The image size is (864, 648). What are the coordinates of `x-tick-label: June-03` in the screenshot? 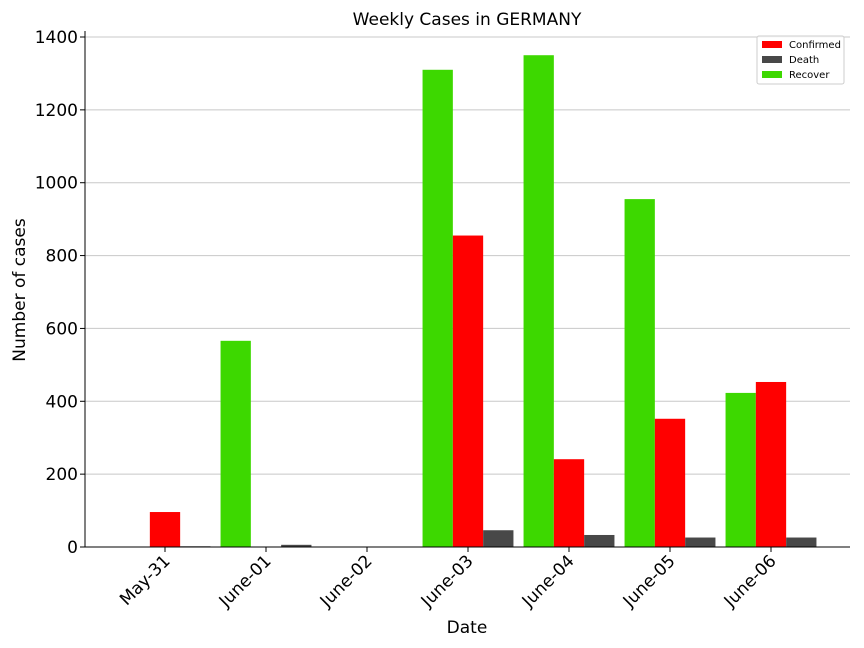 It's located at (447, 581).